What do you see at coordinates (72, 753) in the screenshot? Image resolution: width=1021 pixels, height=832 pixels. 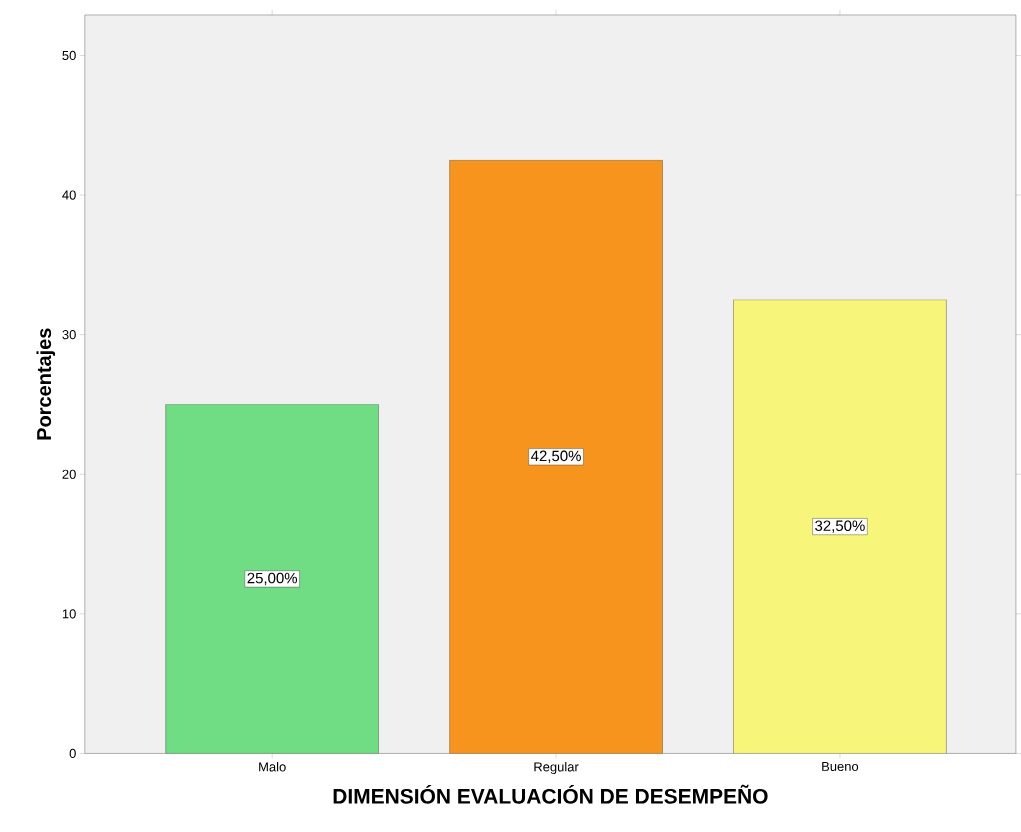 I see `y-tick-label: 0` at bounding box center [72, 753].